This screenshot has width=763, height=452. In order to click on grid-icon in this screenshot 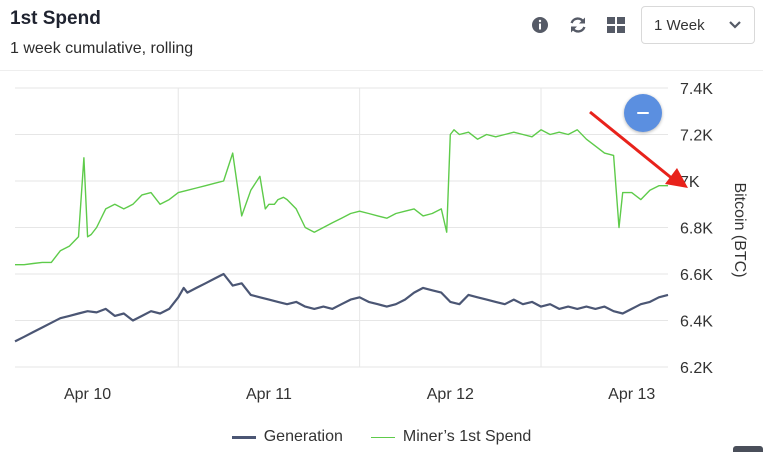, I will do `click(616, 25)`.